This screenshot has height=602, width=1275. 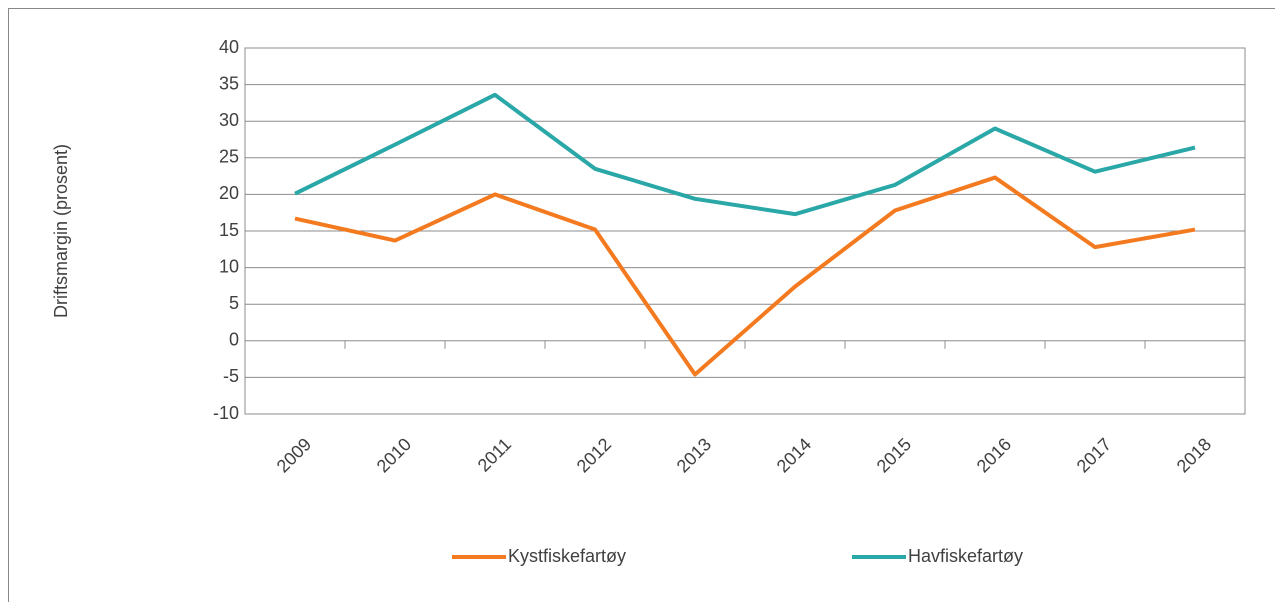 I want to click on y-tick-label: 20, so click(x=229, y=193).